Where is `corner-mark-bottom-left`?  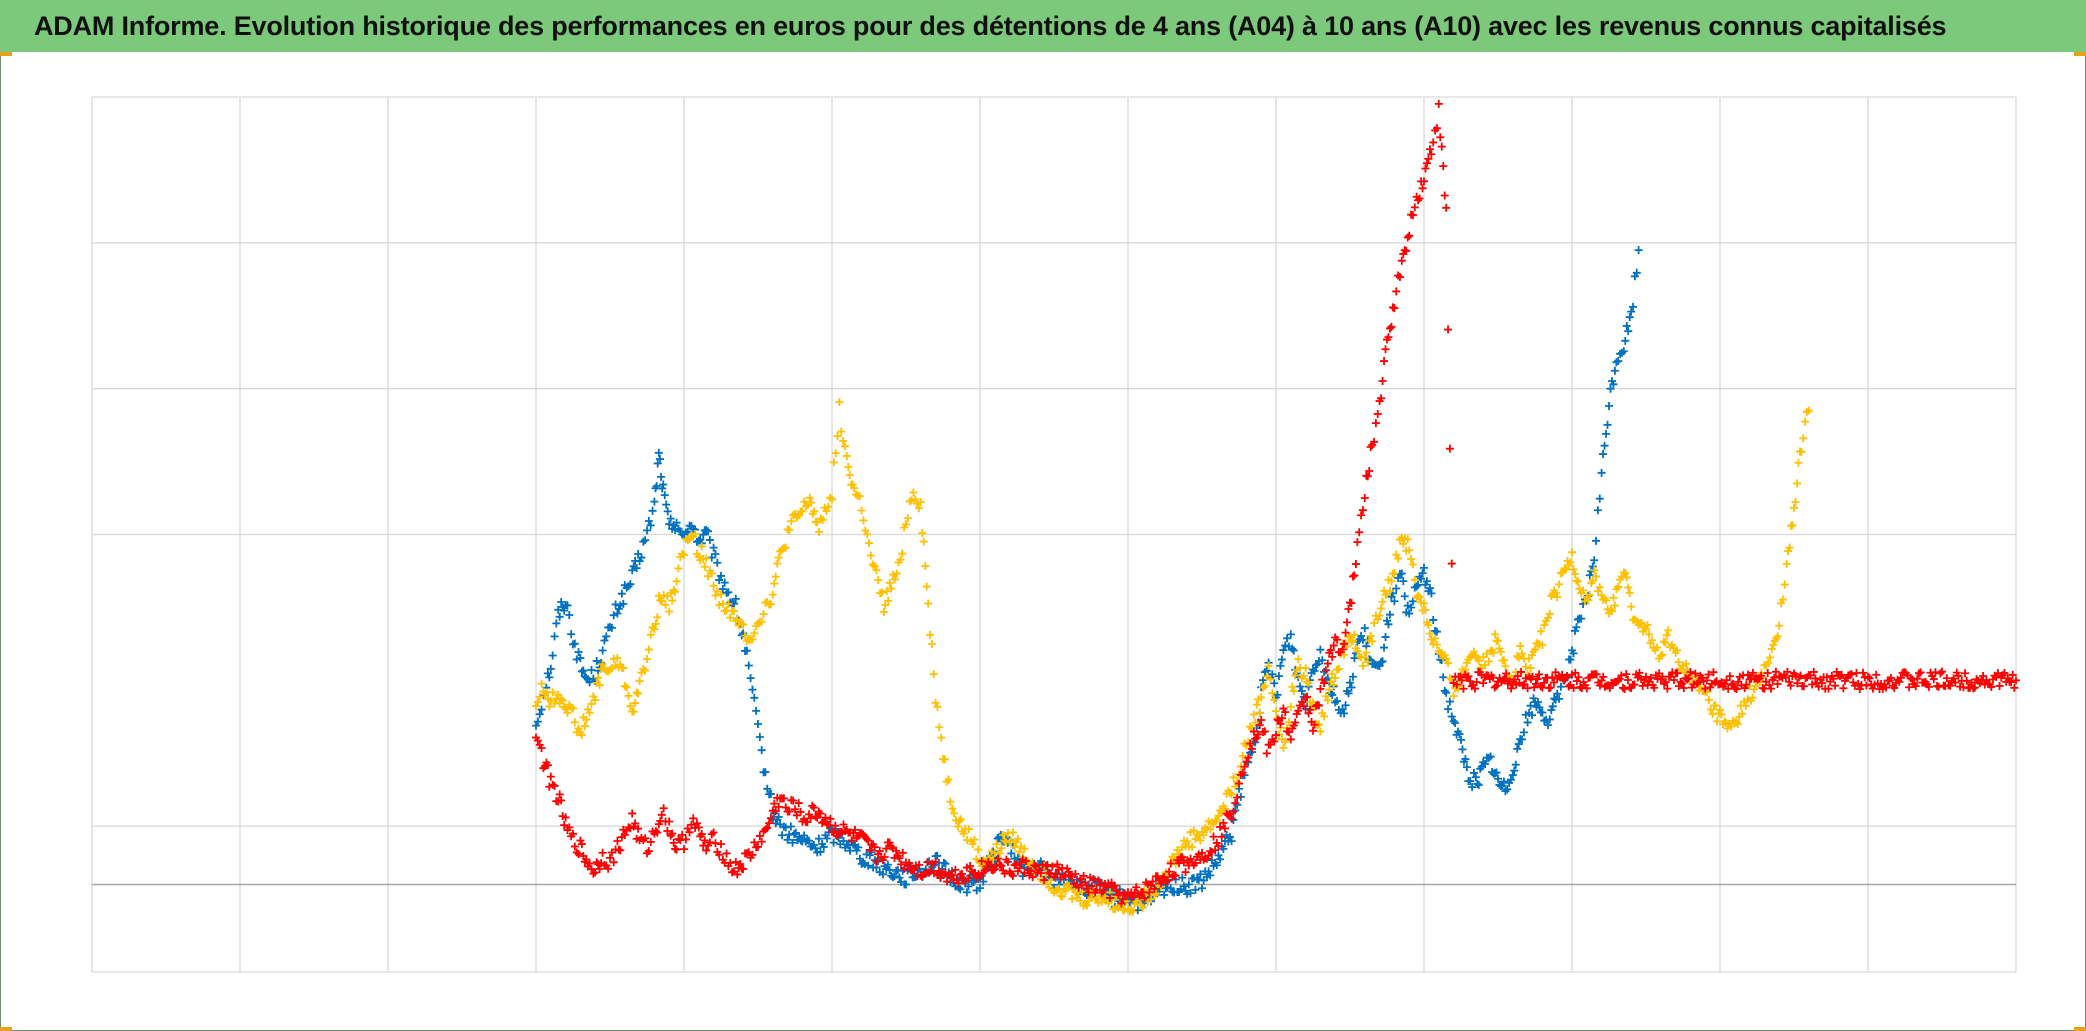
corner-mark-bottom-left is located at coordinates (6, 1029).